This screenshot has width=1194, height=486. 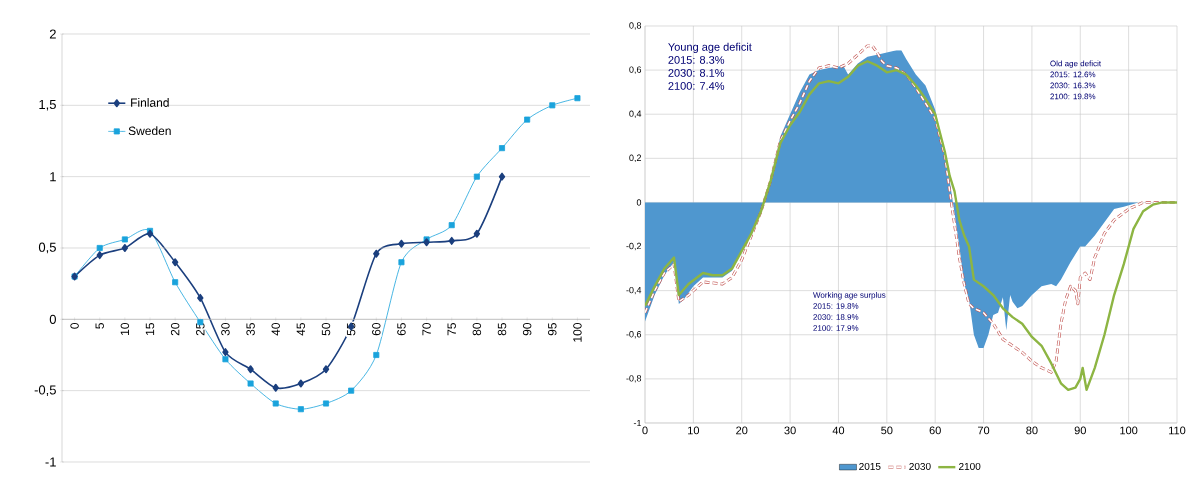 I want to click on legend-label: 2015, so click(x=870, y=466).